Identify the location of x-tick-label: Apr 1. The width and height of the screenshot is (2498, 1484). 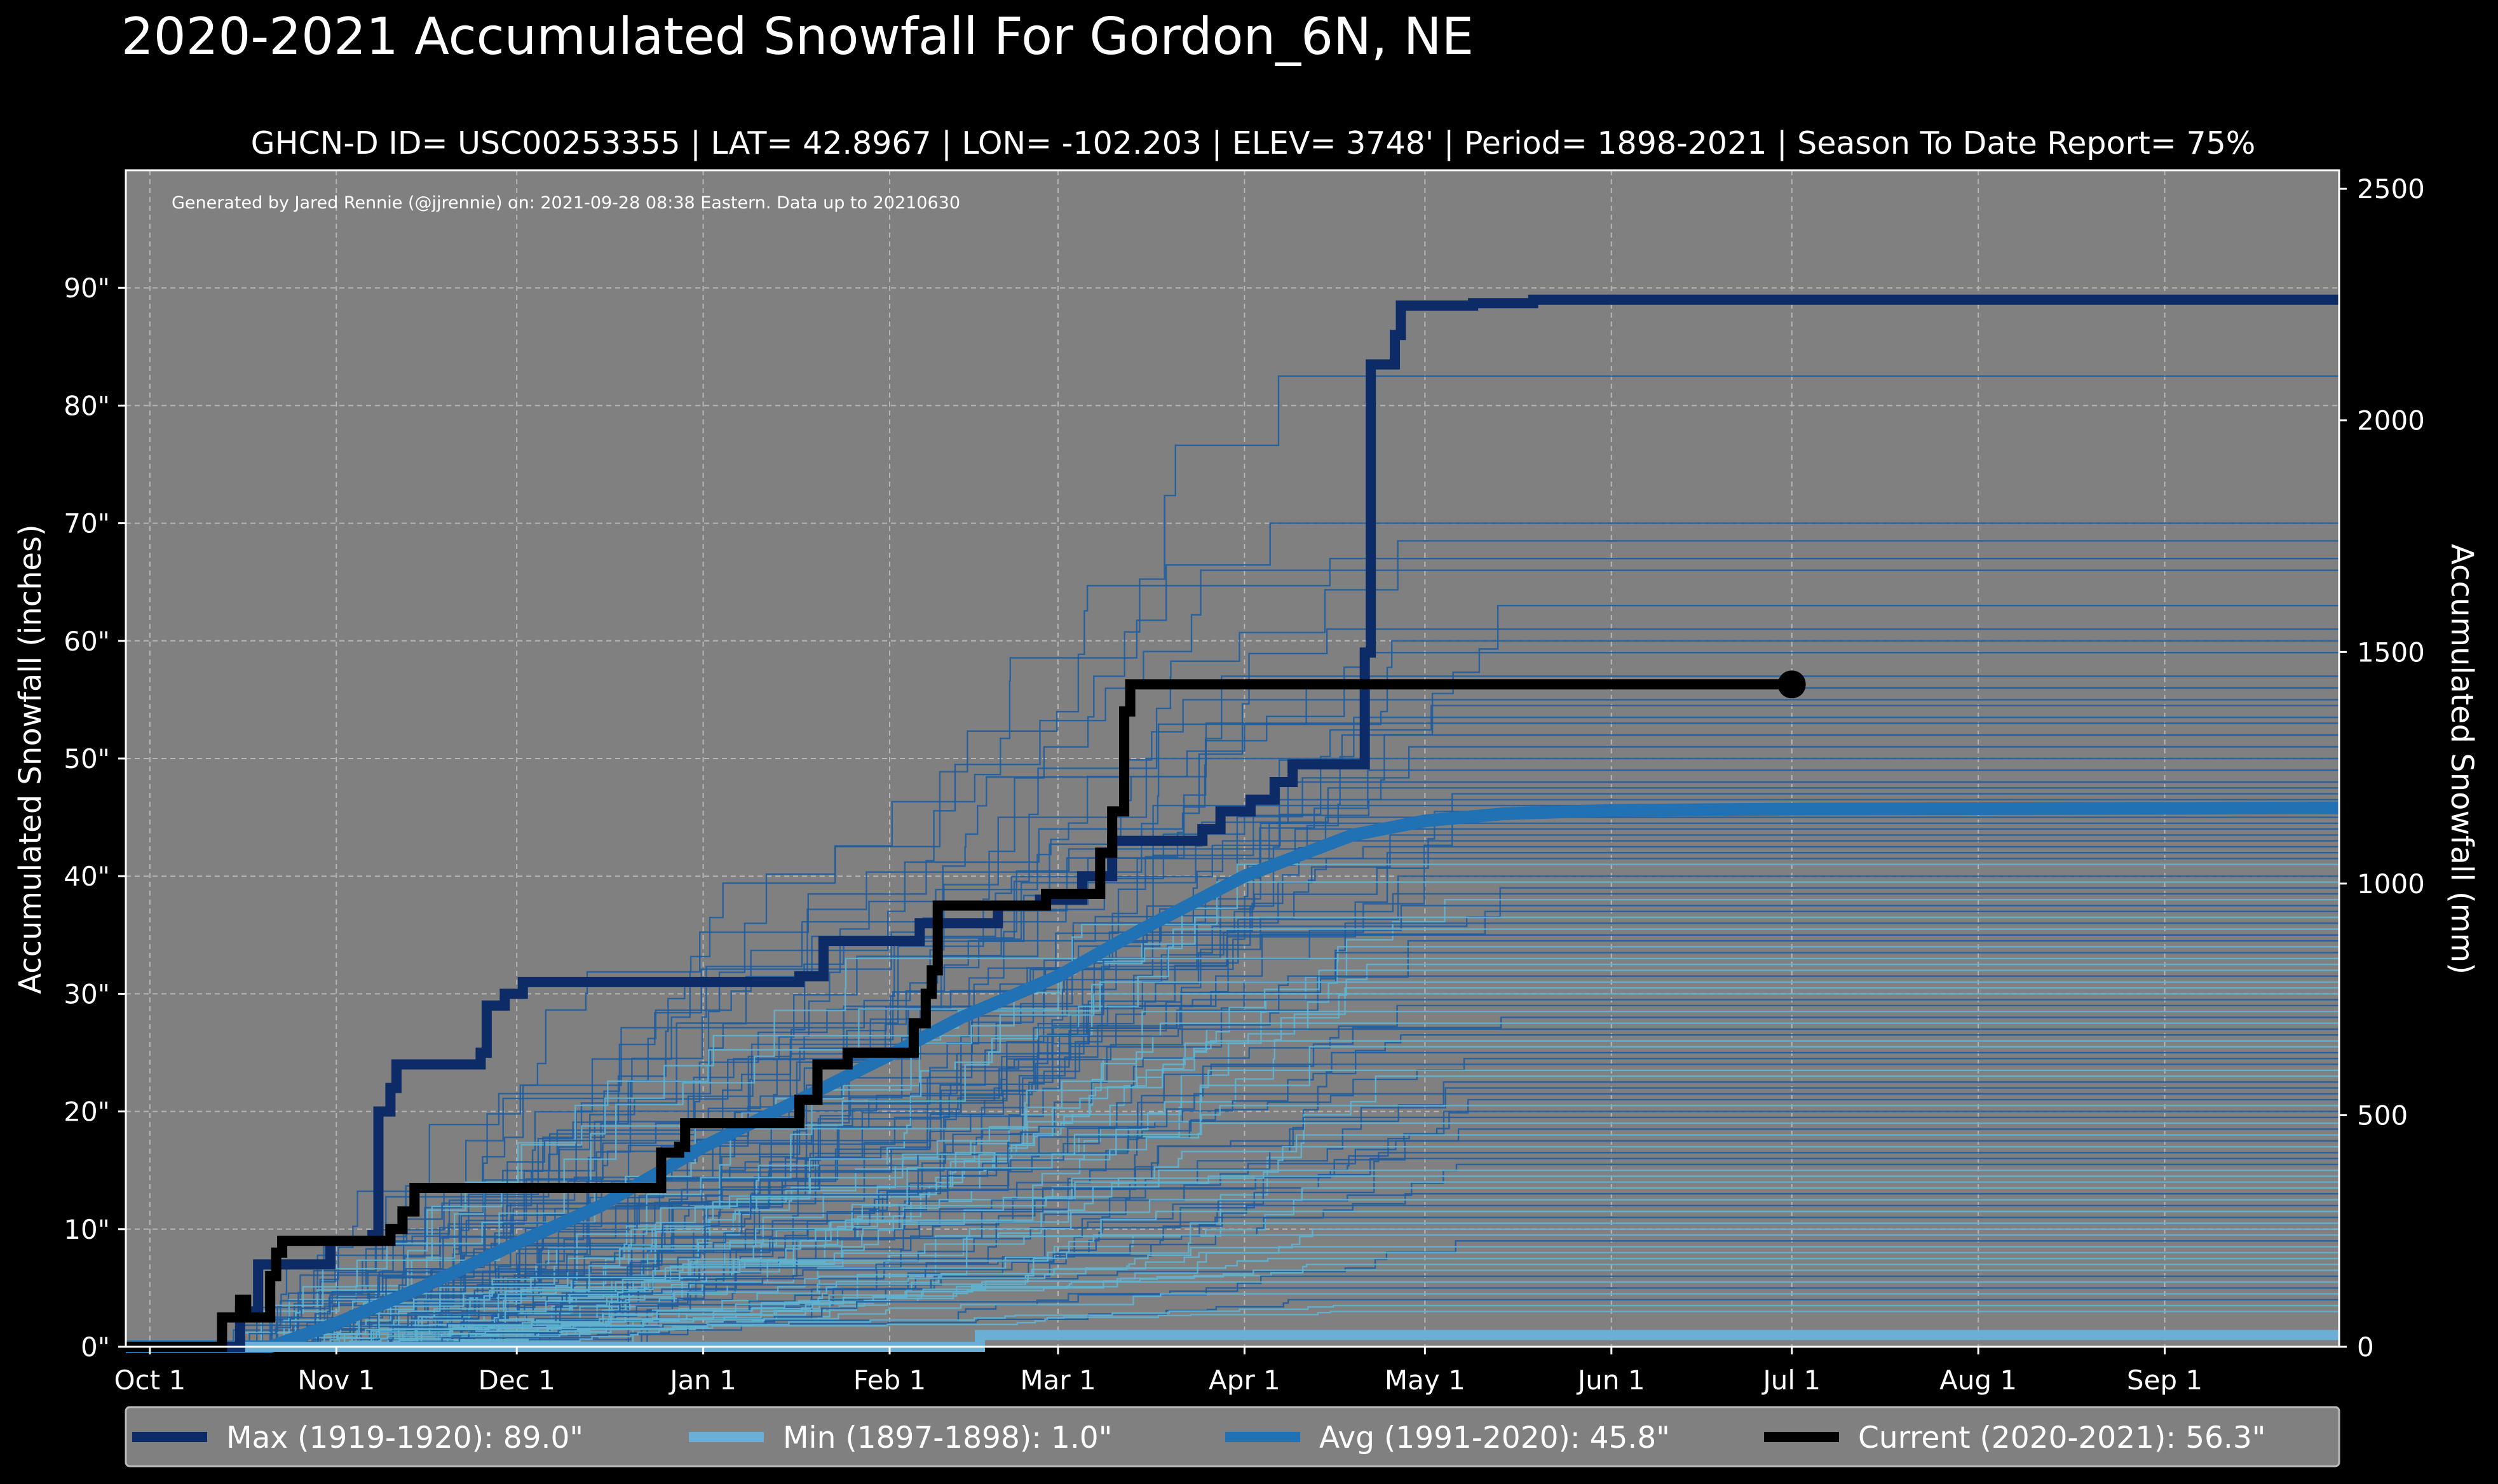
(1244, 1380).